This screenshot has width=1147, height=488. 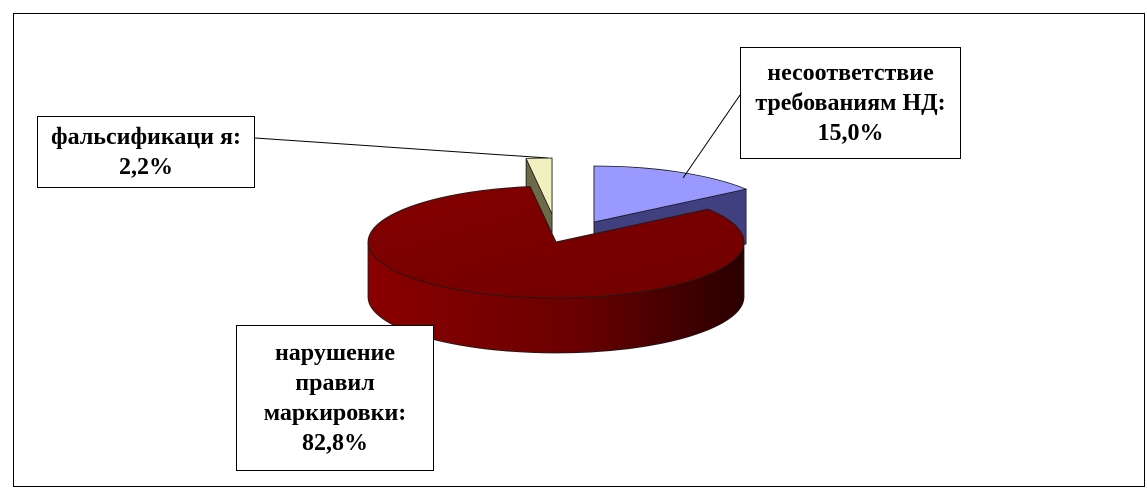 I want to click on slice-top-marking, so click(x=556, y=242).